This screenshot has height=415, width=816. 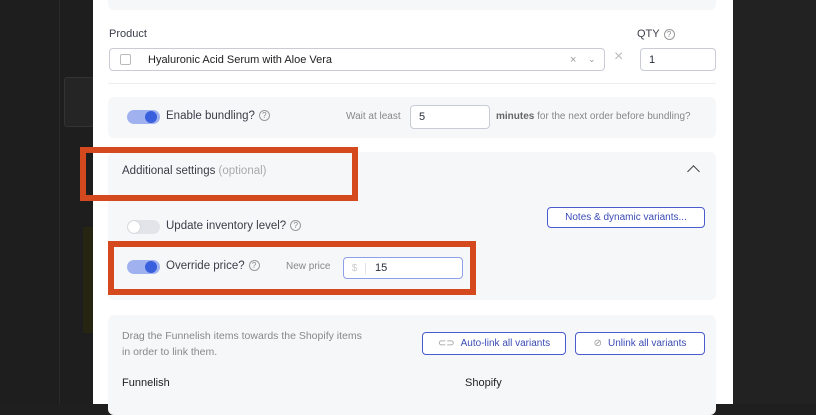 What do you see at coordinates (146, 383) in the screenshot?
I see `funnelish-column-header: Funnelish` at bounding box center [146, 383].